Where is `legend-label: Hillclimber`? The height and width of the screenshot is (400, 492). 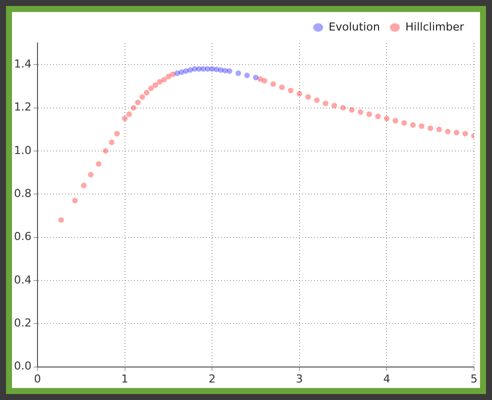
legend-label: Hillclimber is located at coordinates (434, 27).